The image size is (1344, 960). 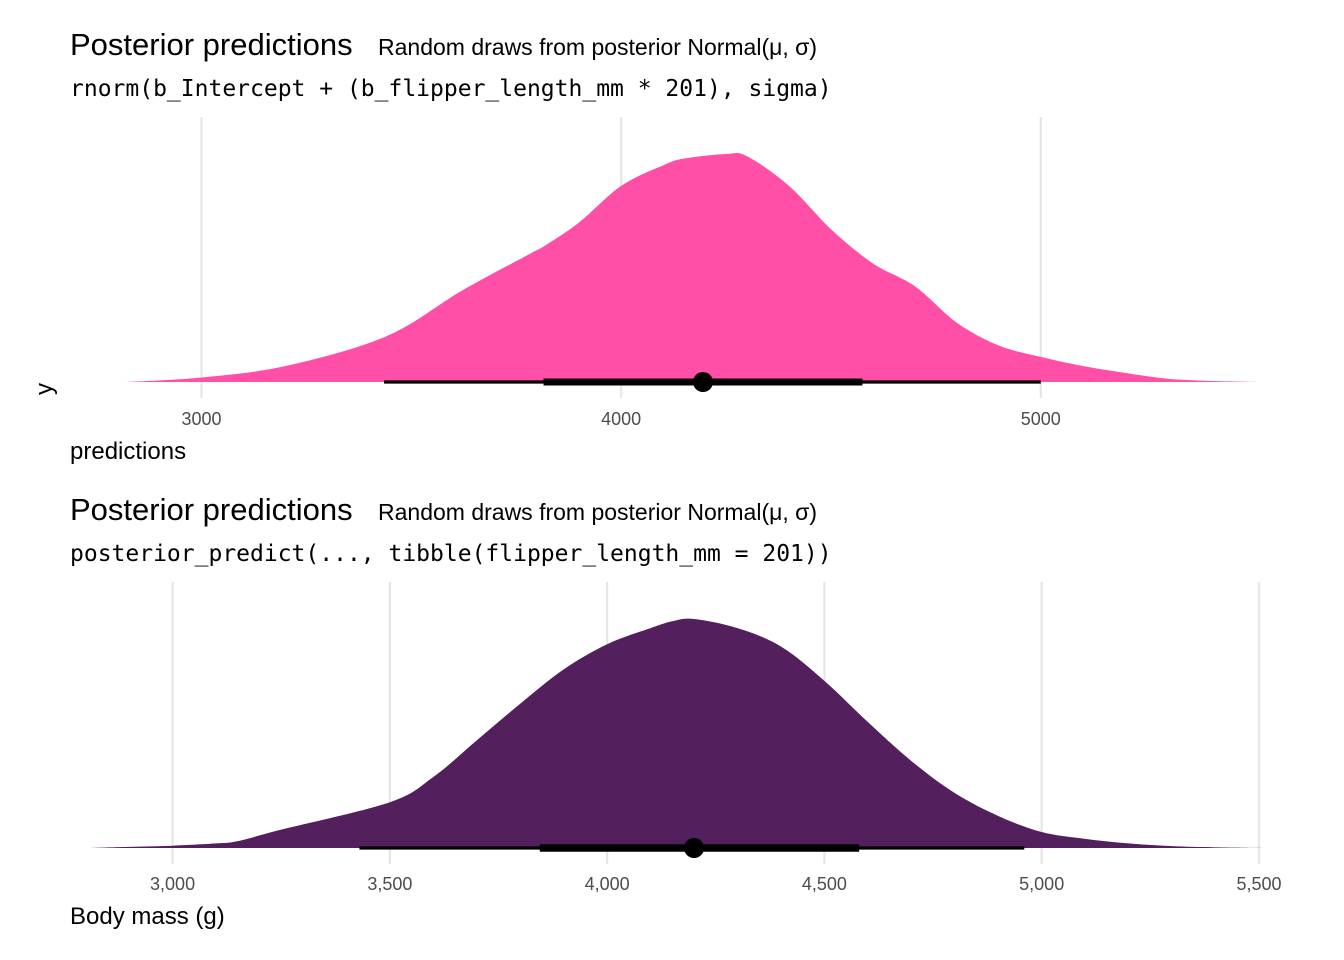 What do you see at coordinates (702, 382) in the screenshot?
I see `panel-1-point-estimate` at bounding box center [702, 382].